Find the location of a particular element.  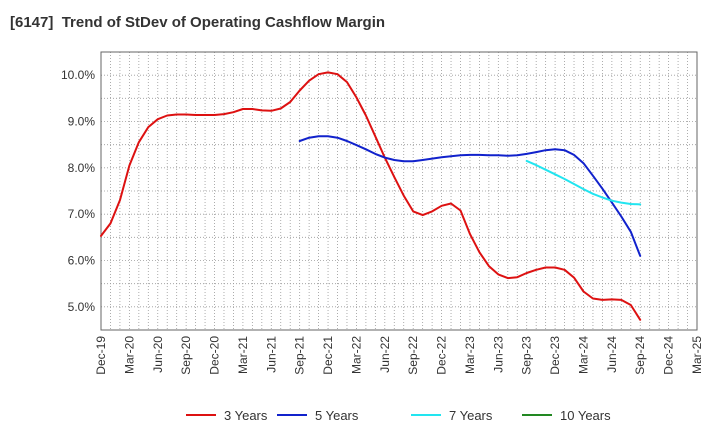

legend: 3 Years 5 Years 7 Years 10 Years is located at coordinates (398, 415).